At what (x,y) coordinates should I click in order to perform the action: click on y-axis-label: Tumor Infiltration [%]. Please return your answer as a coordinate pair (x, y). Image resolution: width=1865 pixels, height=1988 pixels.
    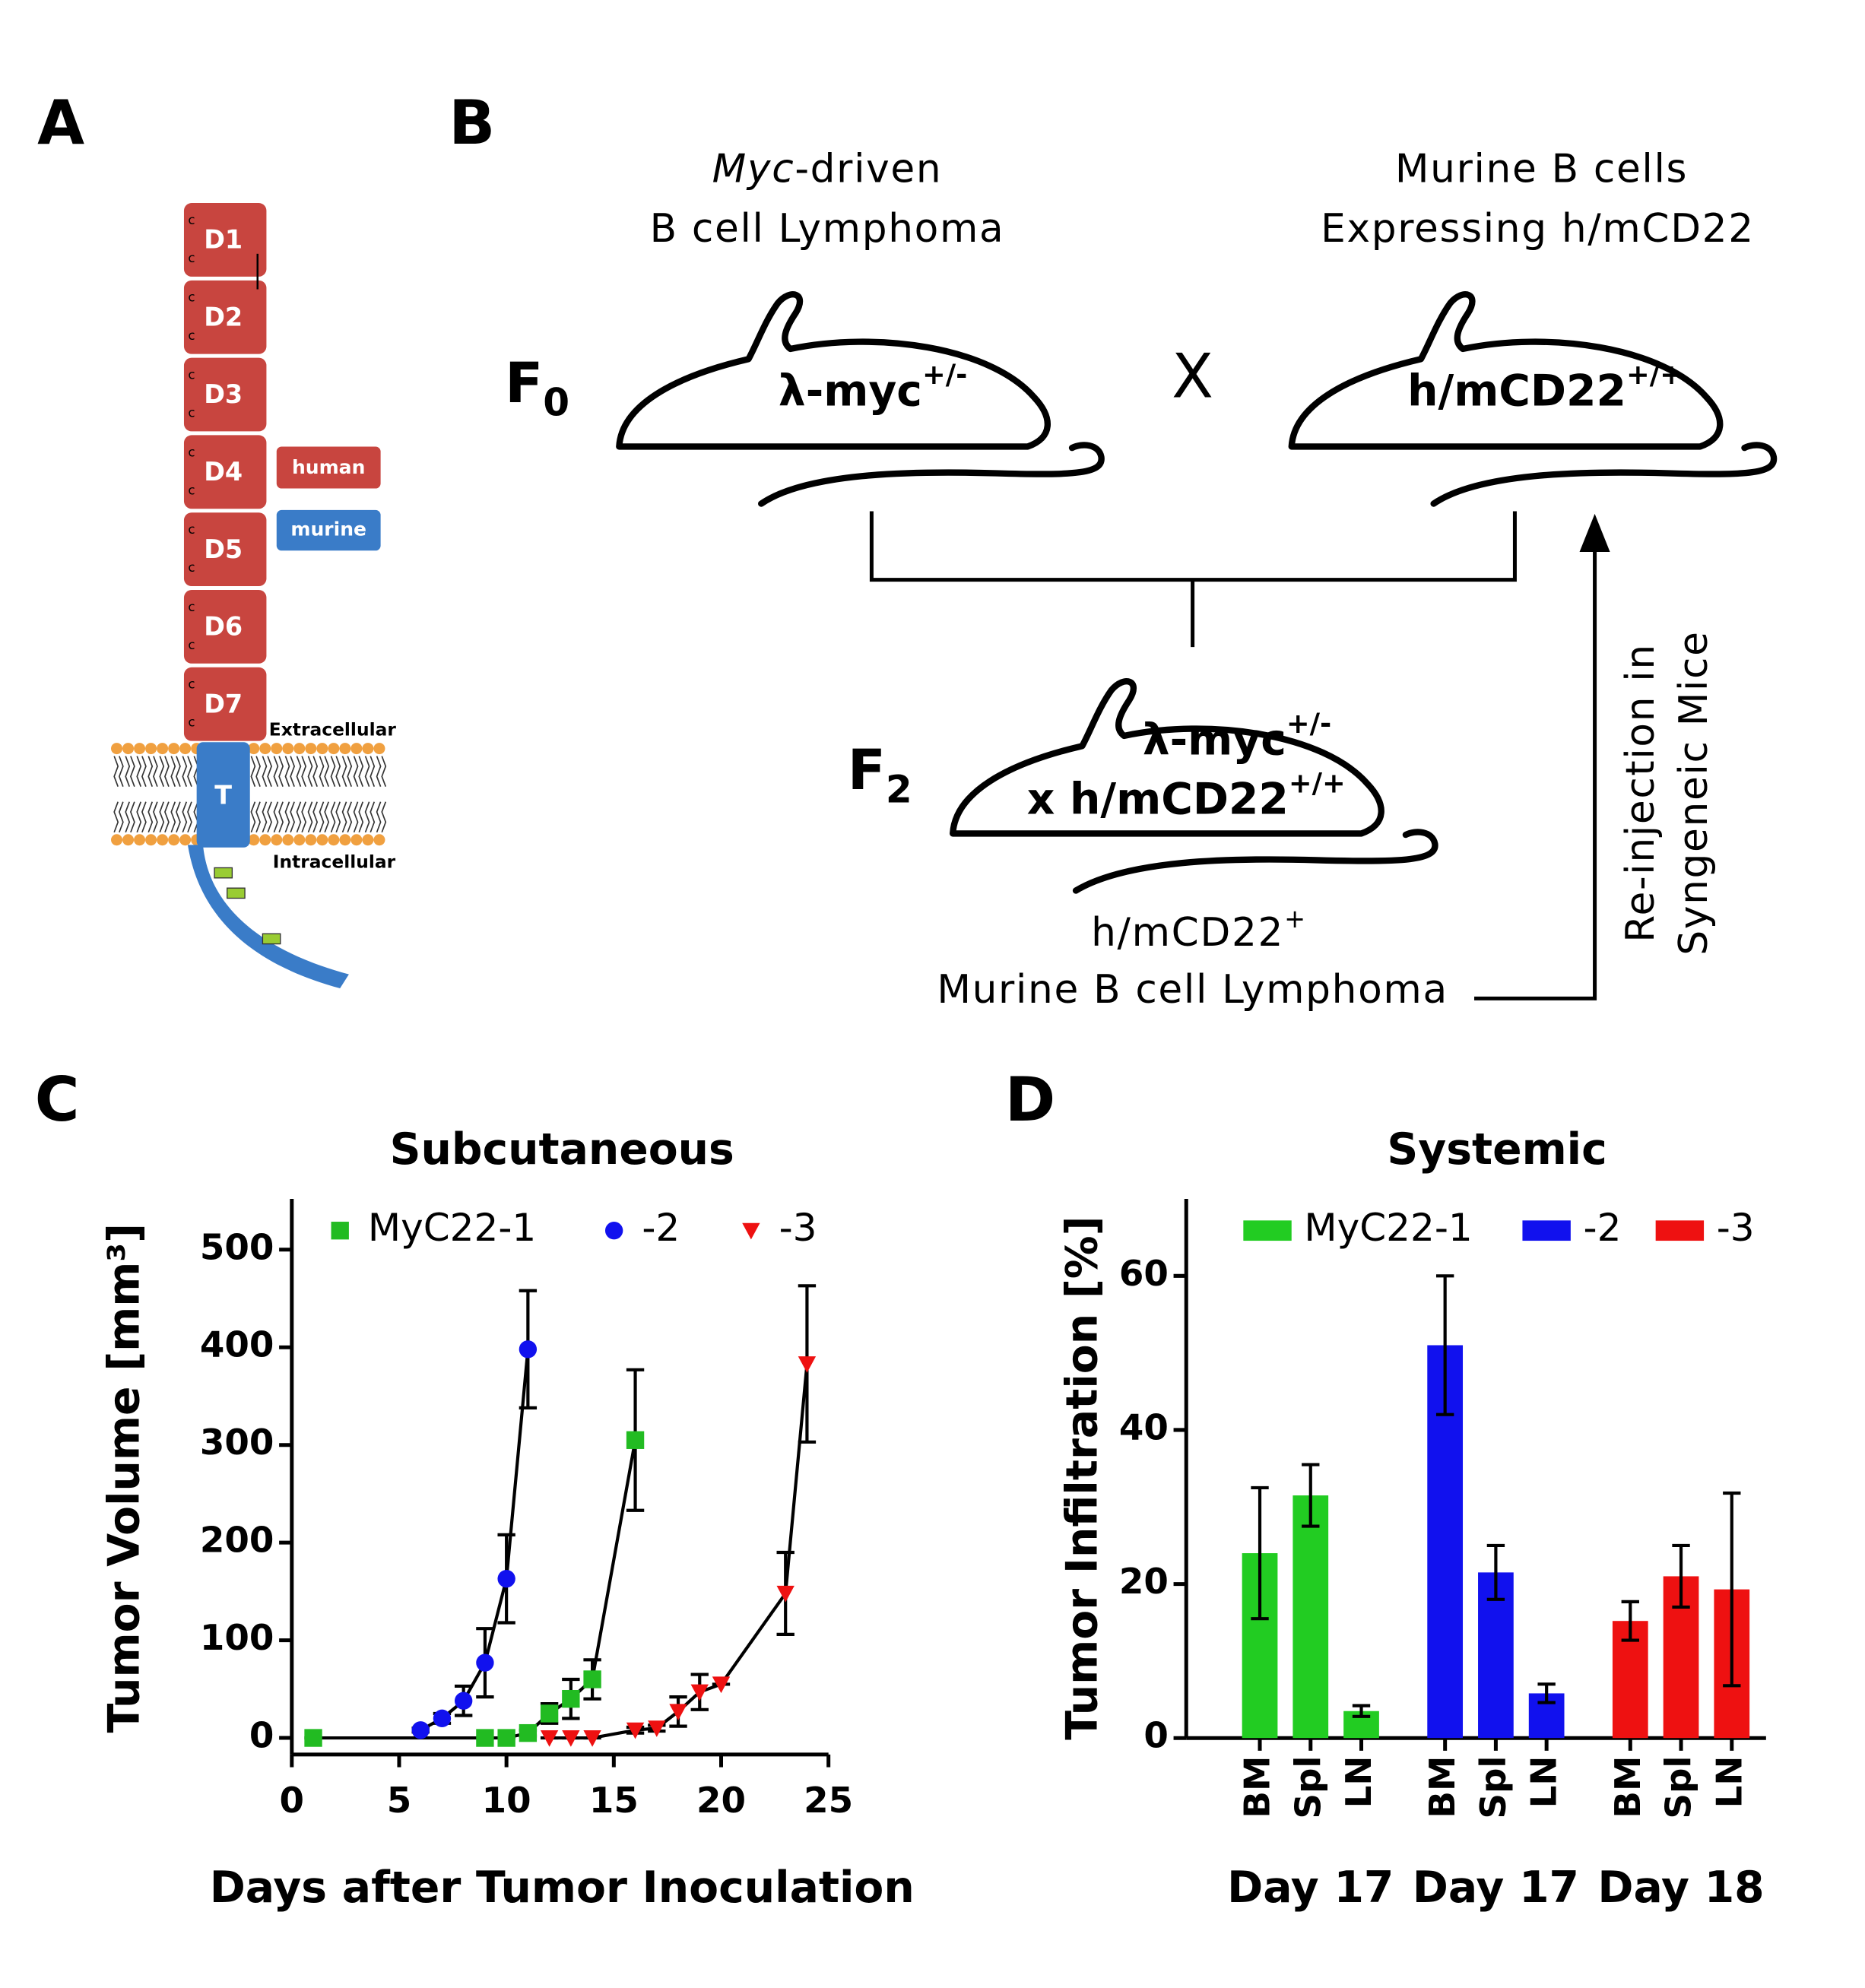
    Looking at the image, I should click on (1082, 1477).